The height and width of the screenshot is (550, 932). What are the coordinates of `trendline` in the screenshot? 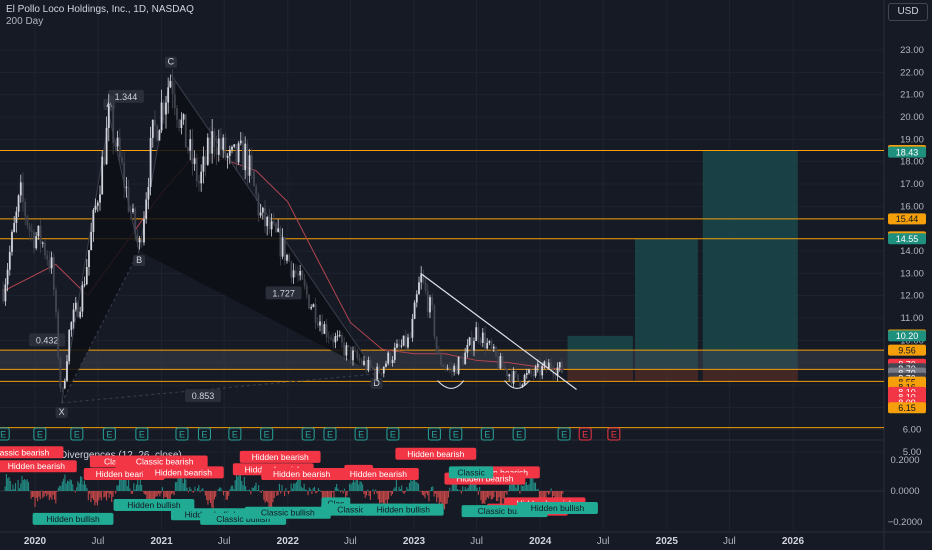 It's located at (498, 331).